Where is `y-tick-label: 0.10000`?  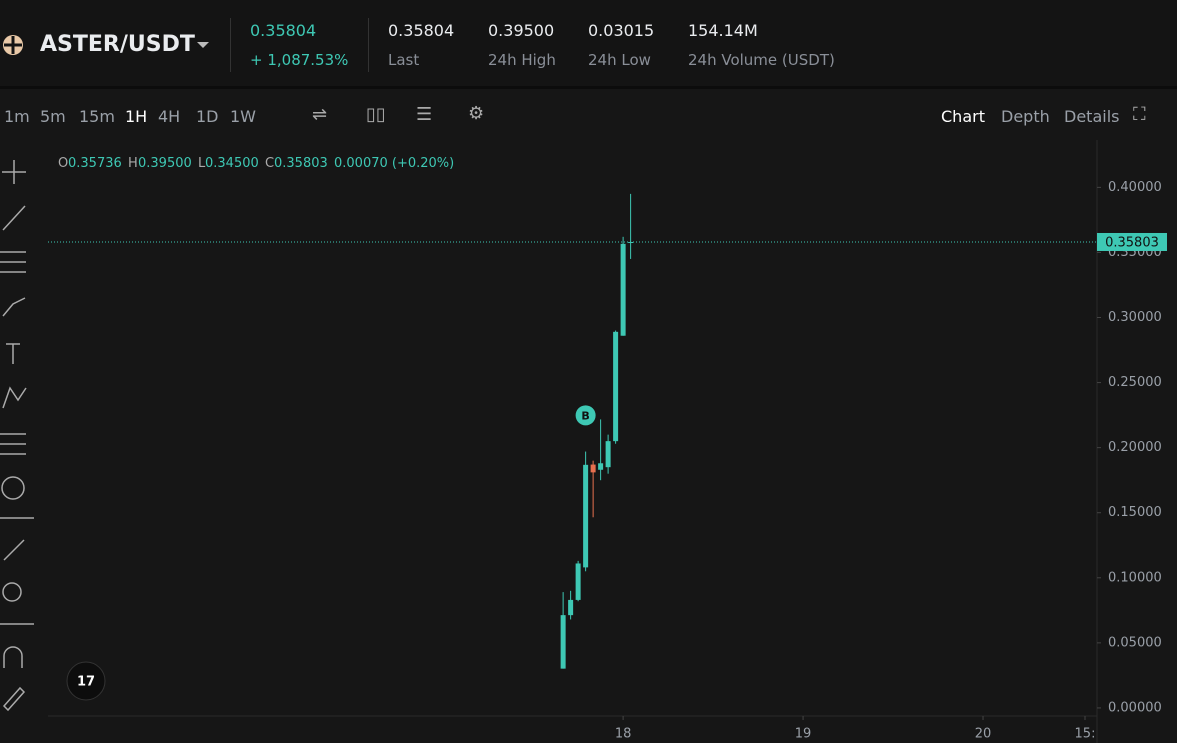
y-tick-label: 0.10000 is located at coordinates (1135, 577).